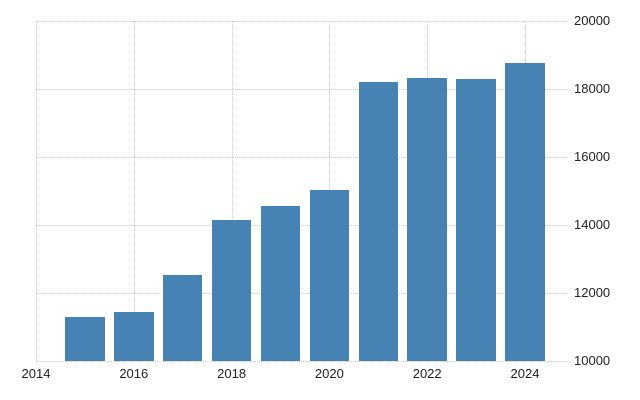  Describe the element at coordinates (476, 219) in the screenshot. I see `bar-2023` at that location.